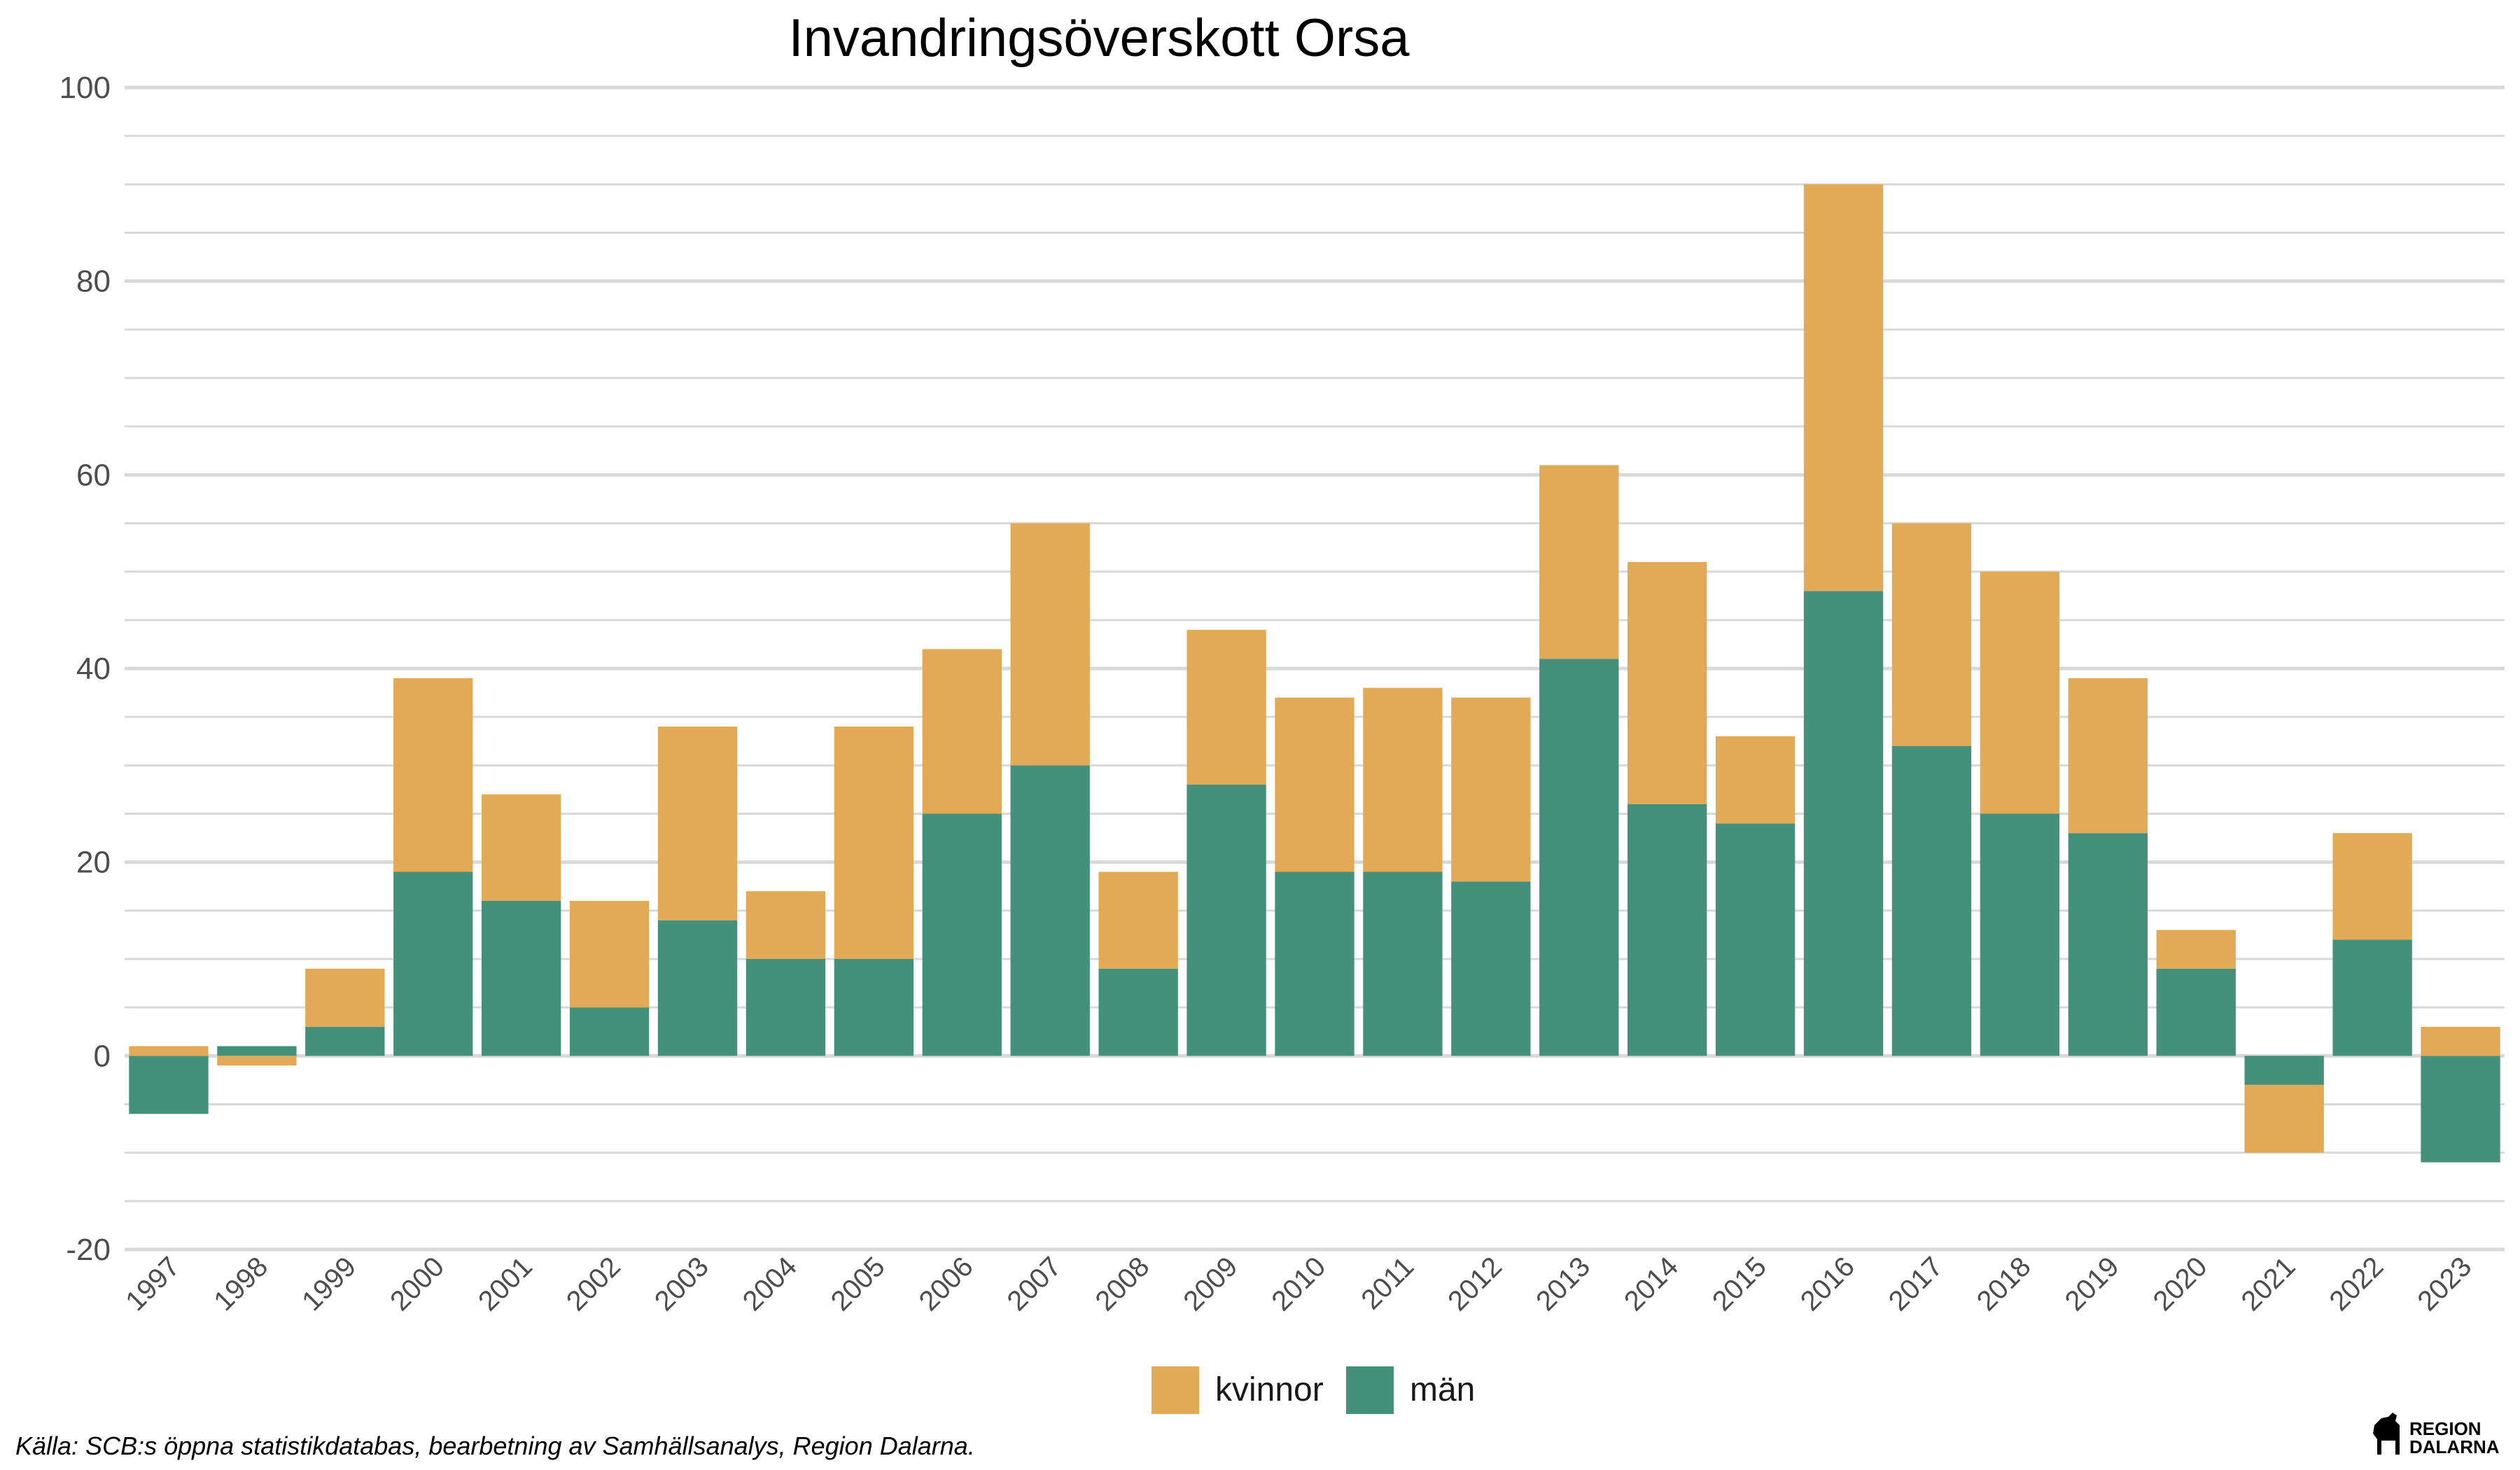  I want to click on y-tick-label: 20, so click(93, 863).